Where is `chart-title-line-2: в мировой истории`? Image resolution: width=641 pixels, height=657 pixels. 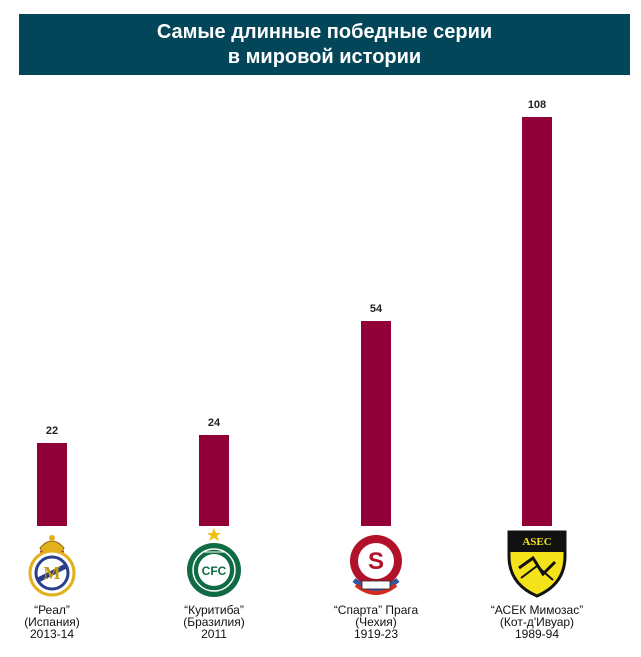
chart-title-line-2: в мировой истории is located at coordinates (324, 56).